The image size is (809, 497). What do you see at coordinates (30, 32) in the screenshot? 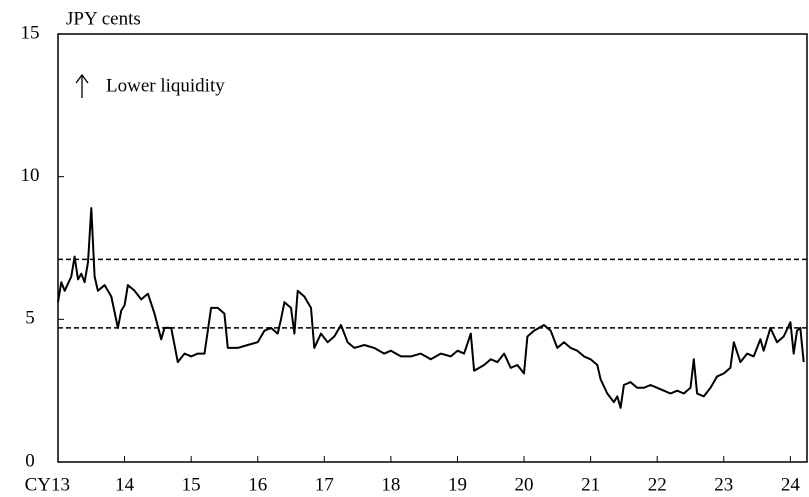
I see `y-tick-label: 15` at bounding box center [30, 32].